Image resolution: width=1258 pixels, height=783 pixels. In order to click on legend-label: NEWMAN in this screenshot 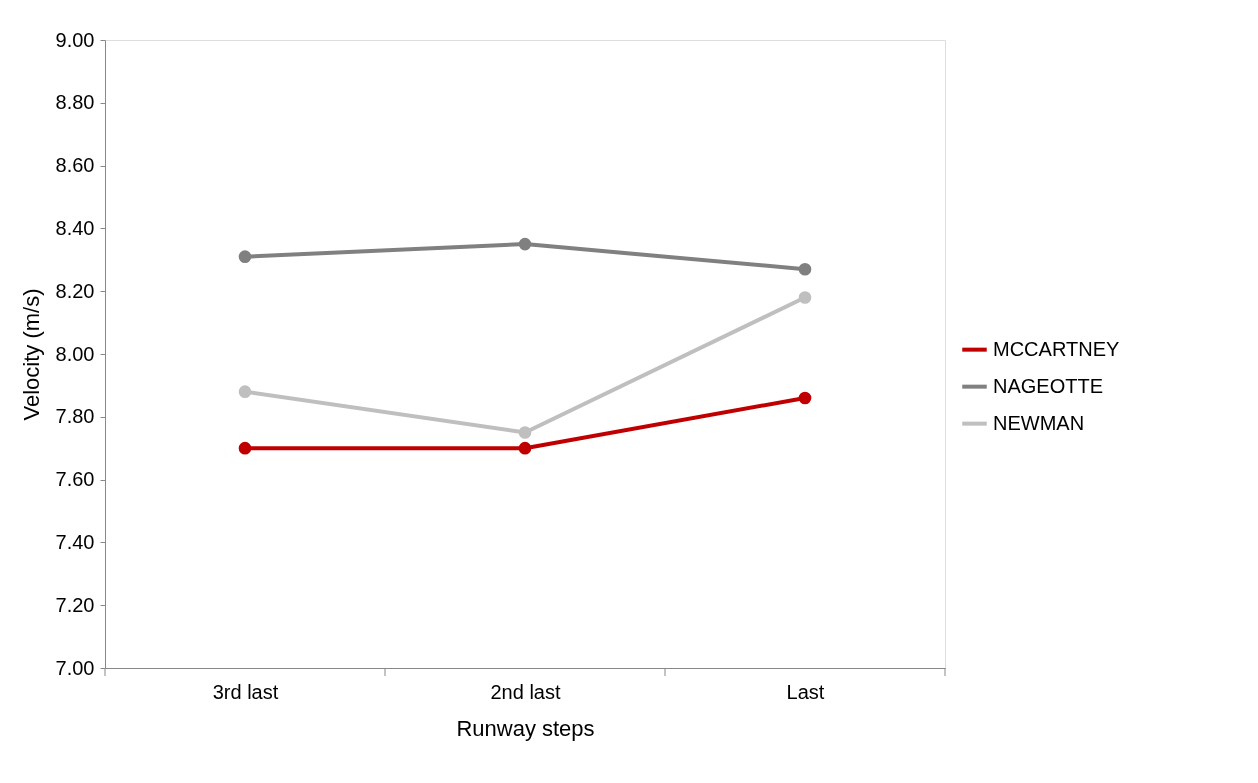, I will do `click(1039, 422)`.